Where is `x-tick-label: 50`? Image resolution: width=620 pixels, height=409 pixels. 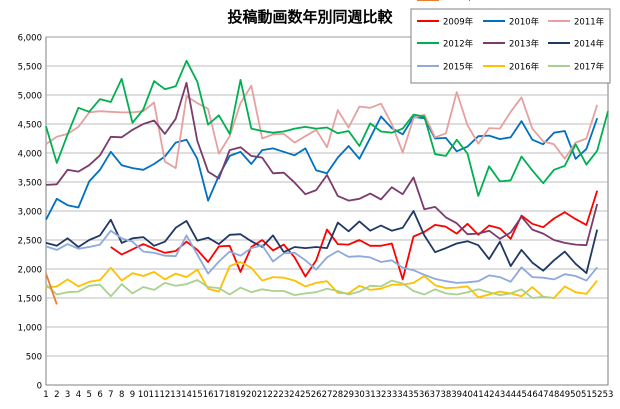 x-tick-label: 50 is located at coordinates (575, 395).